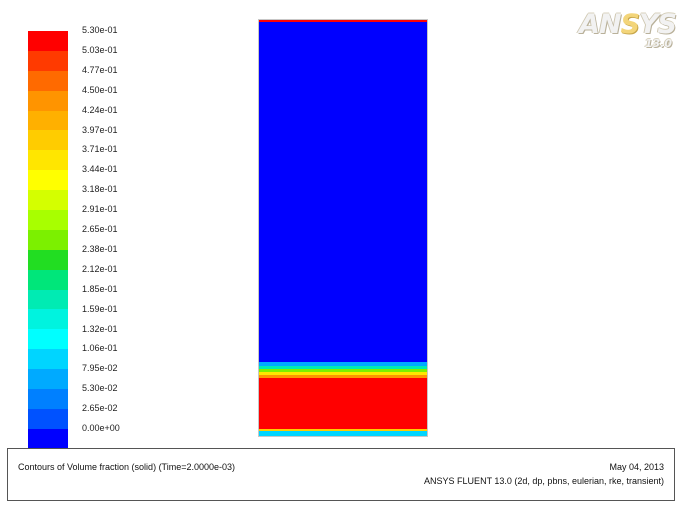  What do you see at coordinates (100, 348) in the screenshot?
I see `legend-tick-label: 1.06e-01` at bounding box center [100, 348].